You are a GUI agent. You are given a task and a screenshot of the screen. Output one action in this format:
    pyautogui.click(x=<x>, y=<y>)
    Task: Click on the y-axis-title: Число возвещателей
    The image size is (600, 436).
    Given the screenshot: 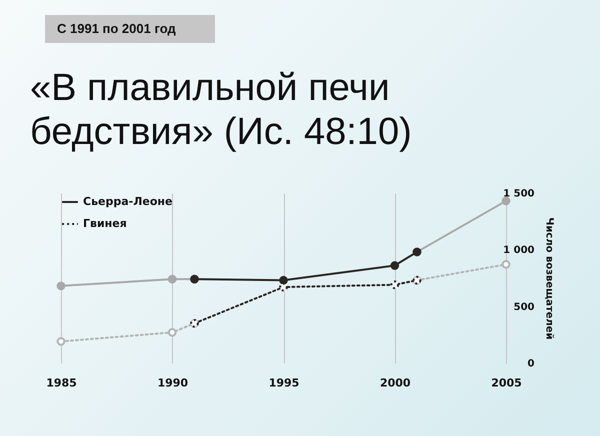 What is the action you would take?
    pyautogui.click(x=549, y=278)
    